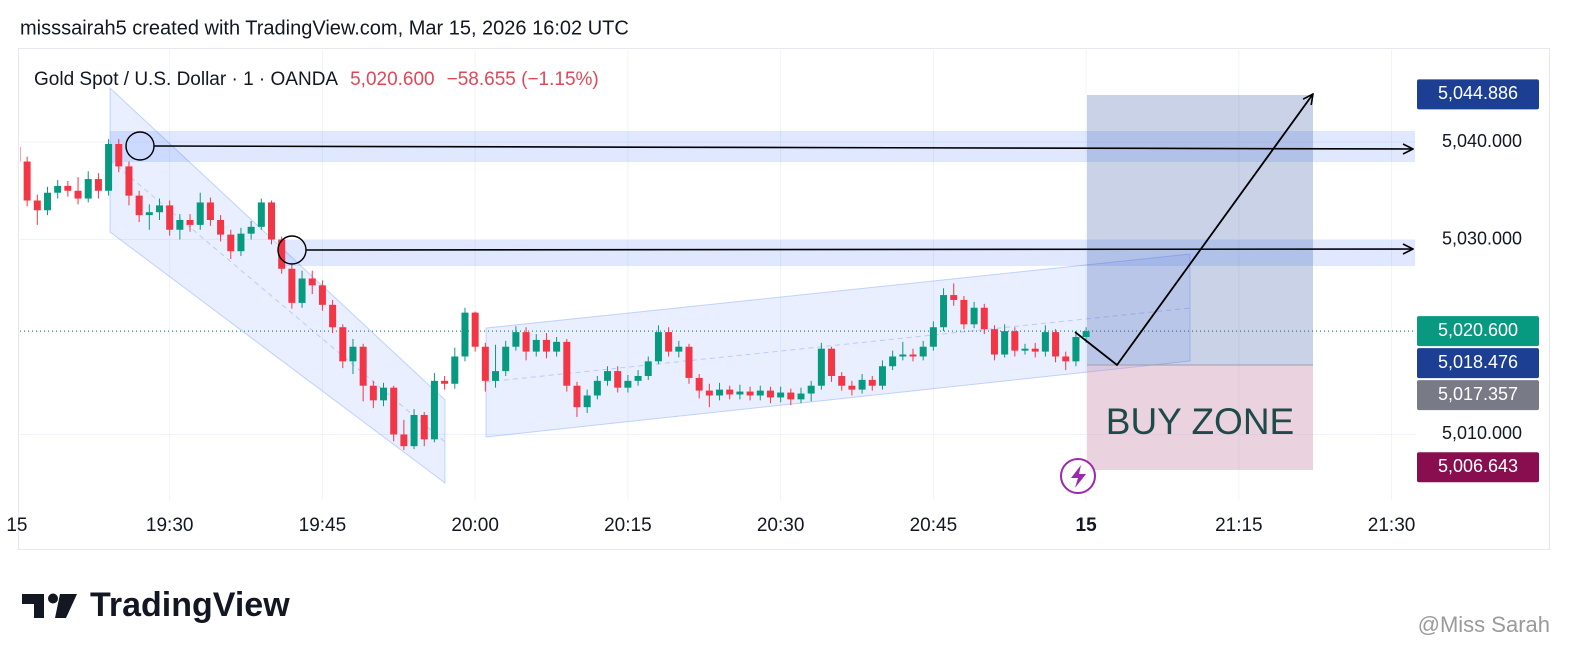  I want to click on last-price: 5,020.600, so click(392, 79).